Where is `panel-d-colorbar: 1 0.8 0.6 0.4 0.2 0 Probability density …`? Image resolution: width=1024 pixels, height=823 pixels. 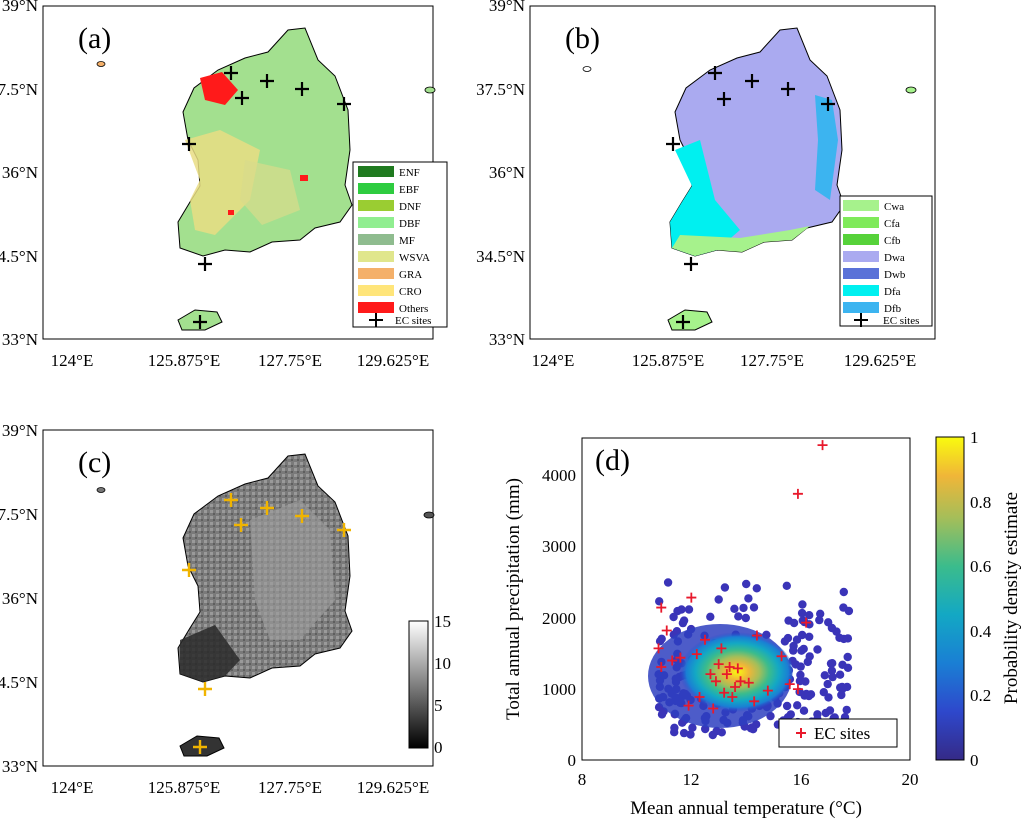
panel-d-colorbar: 1 0.8 0.6 0.4 0.2 0 Probability density … is located at coordinates (978, 599).